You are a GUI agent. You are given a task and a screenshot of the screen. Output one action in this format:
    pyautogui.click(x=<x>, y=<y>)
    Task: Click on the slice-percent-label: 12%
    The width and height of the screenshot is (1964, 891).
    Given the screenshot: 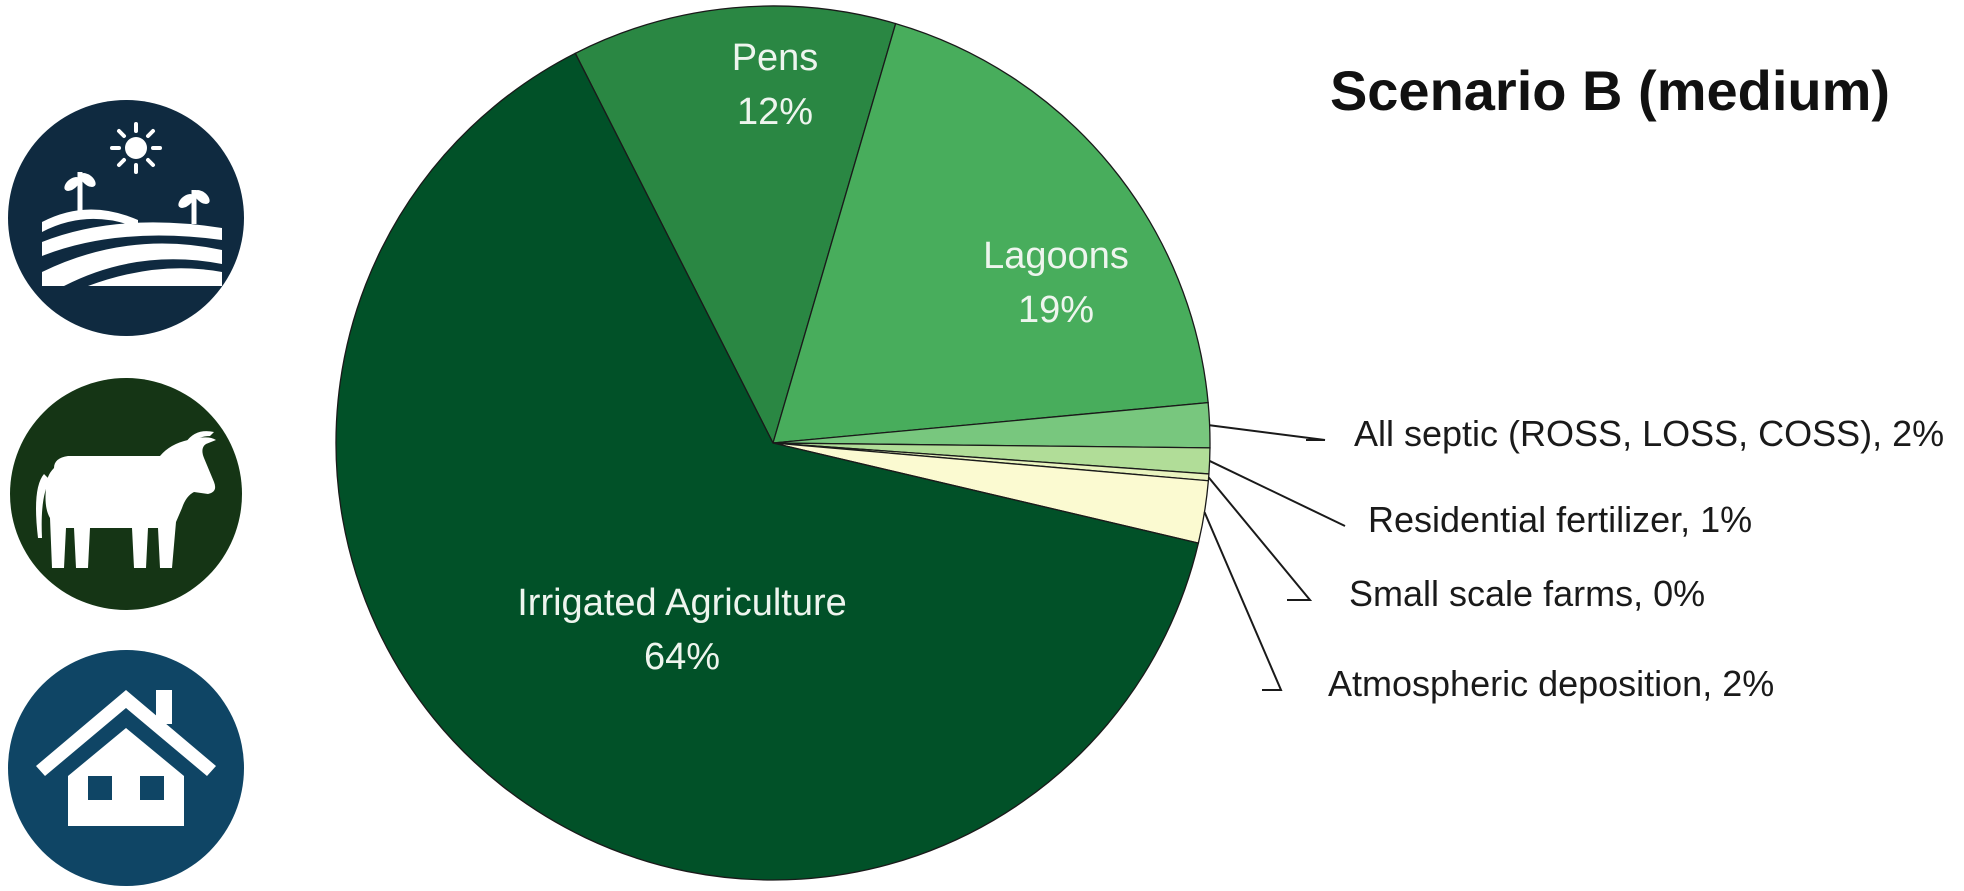 What is the action you would take?
    pyautogui.click(x=775, y=112)
    